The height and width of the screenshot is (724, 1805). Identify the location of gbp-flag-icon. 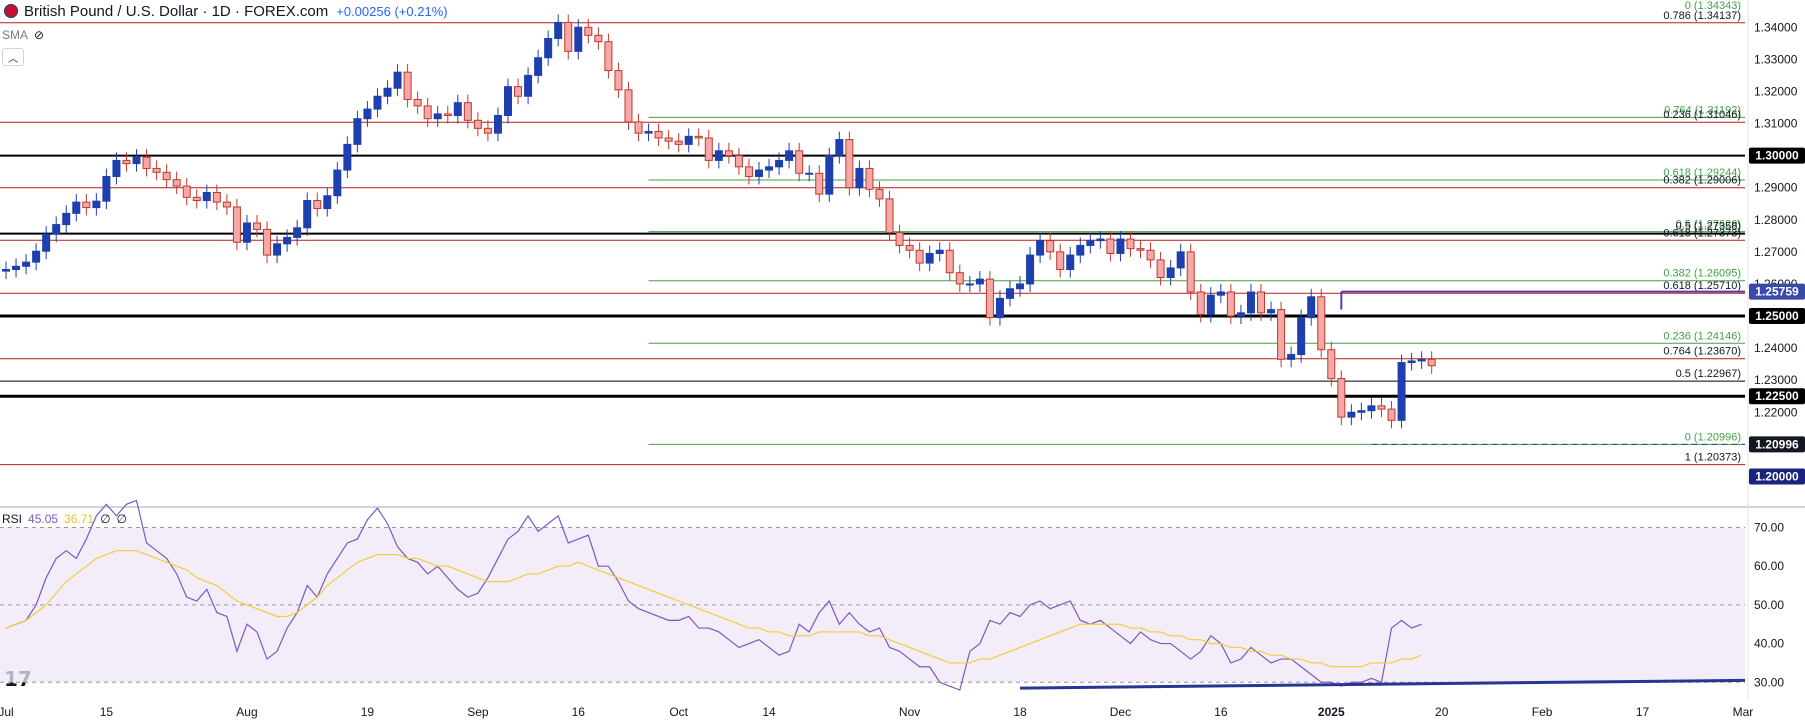
(11, 11).